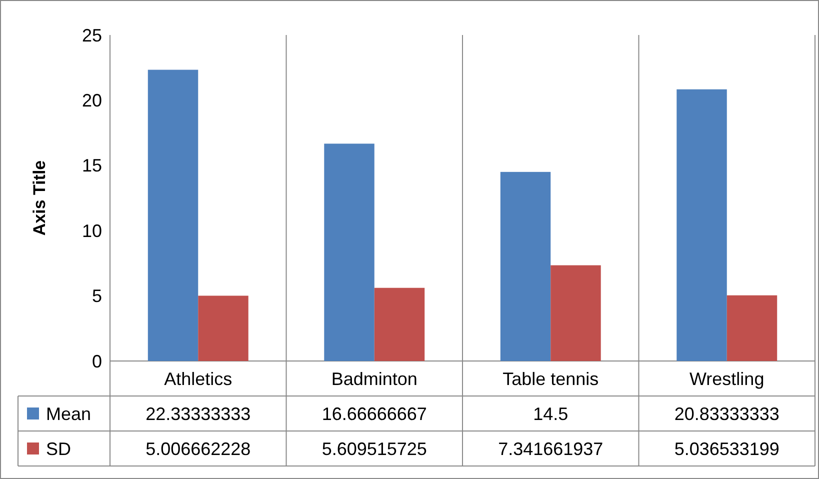 This screenshot has height=479, width=819. What do you see at coordinates (550, 414) in the screenshot?
I see `data-label: 14.5` at bounding box center [550, 414].